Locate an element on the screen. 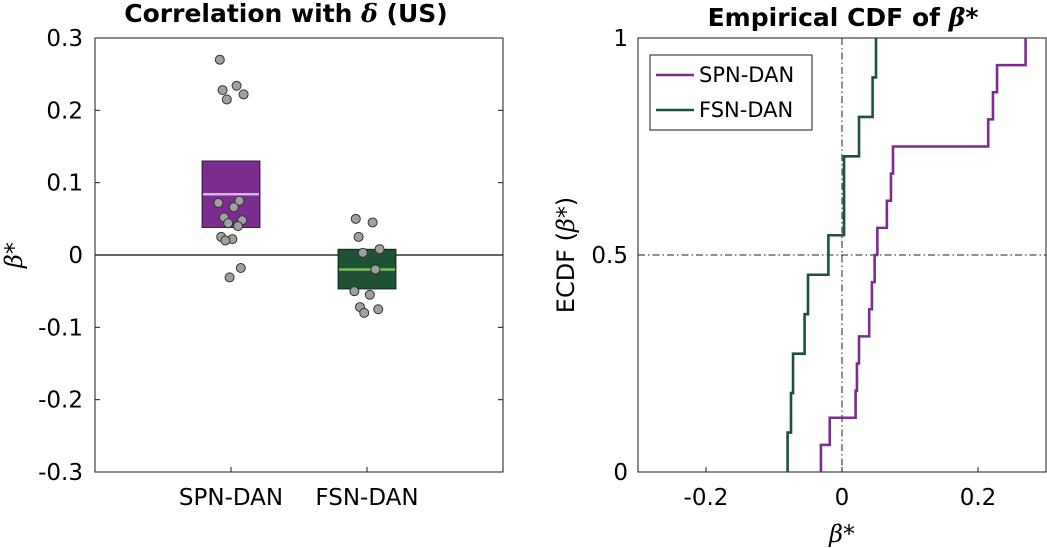  legend-box is located at coordinates (731, 92).